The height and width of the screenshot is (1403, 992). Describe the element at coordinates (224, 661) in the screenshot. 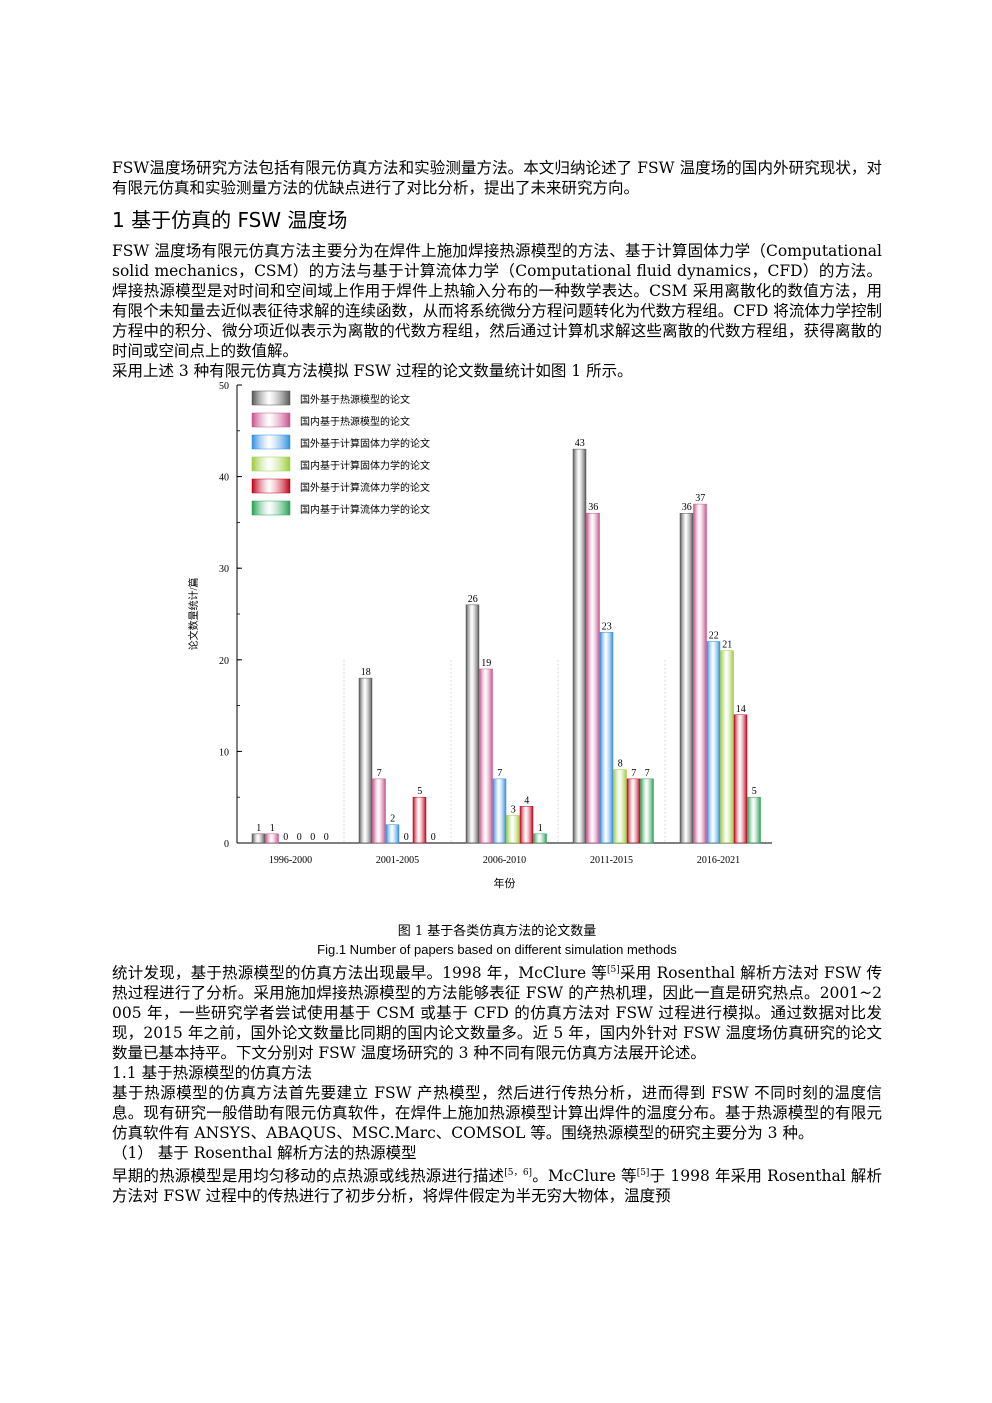

I see `y-tick-label: 20` at that location.